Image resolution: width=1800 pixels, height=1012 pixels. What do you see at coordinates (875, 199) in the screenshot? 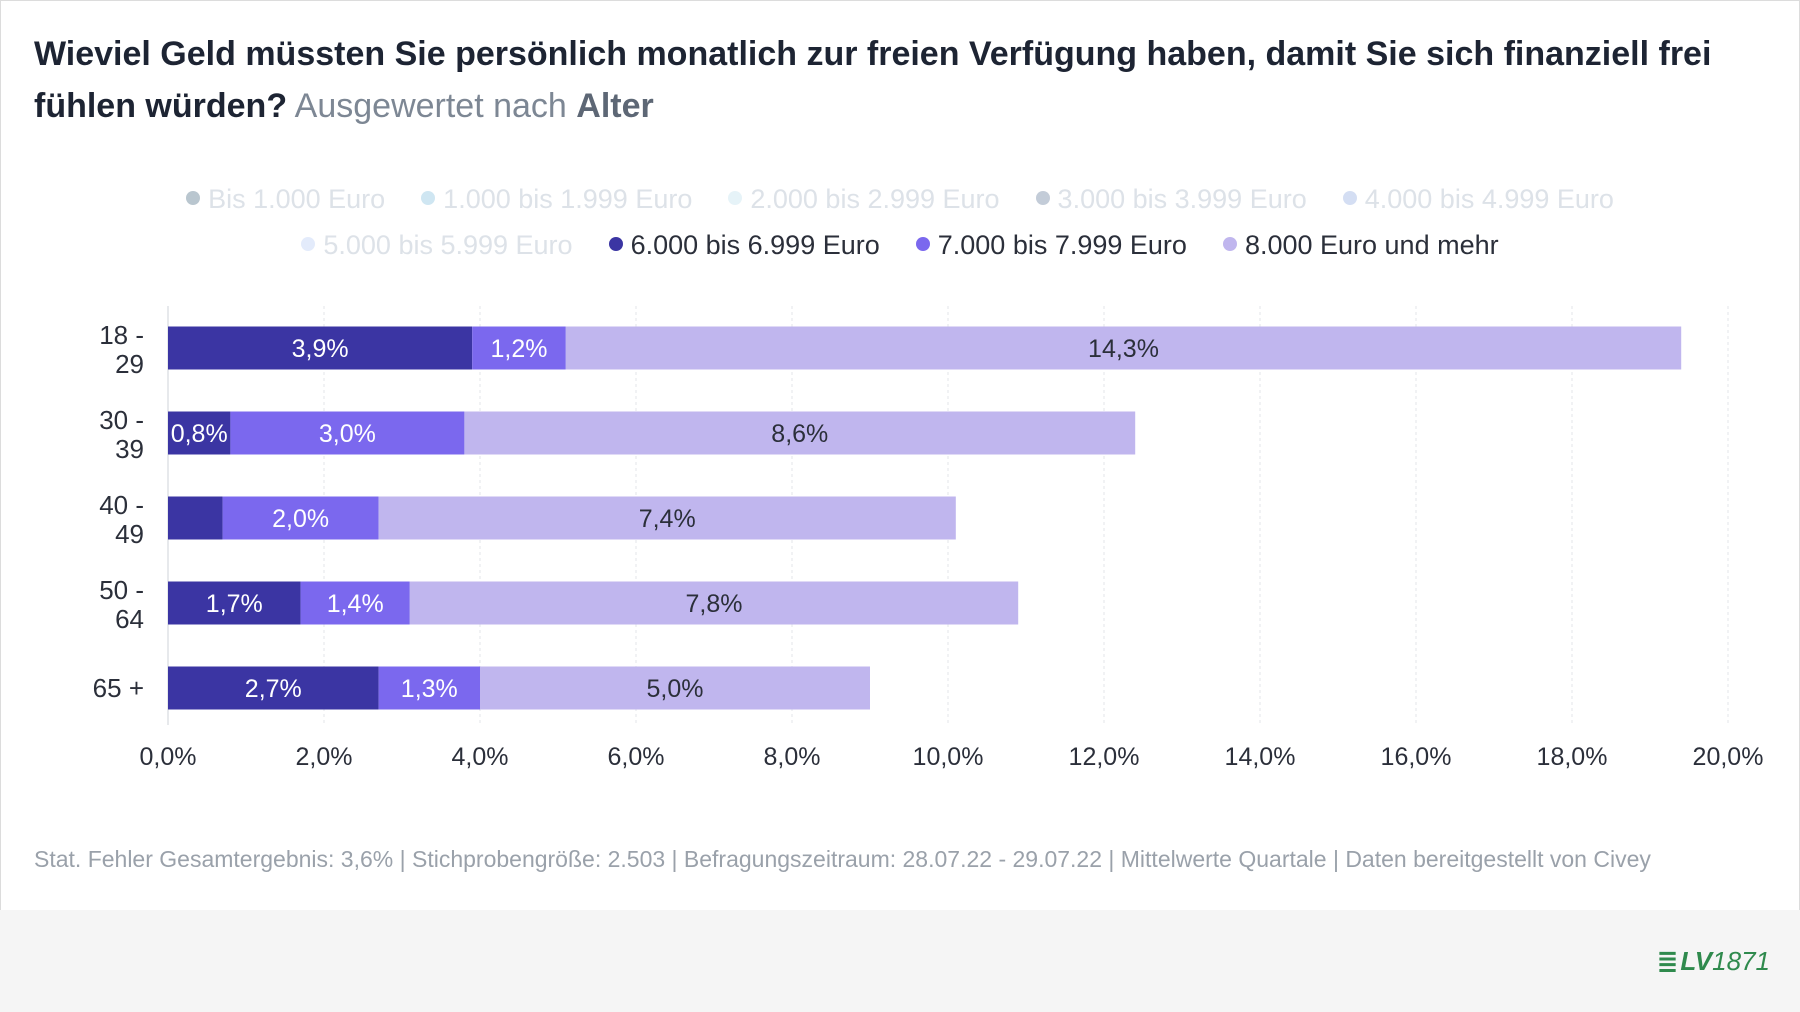
I see `legend-label: 2.000 bis 2.999 Euro` at bounding box center [875, 199].